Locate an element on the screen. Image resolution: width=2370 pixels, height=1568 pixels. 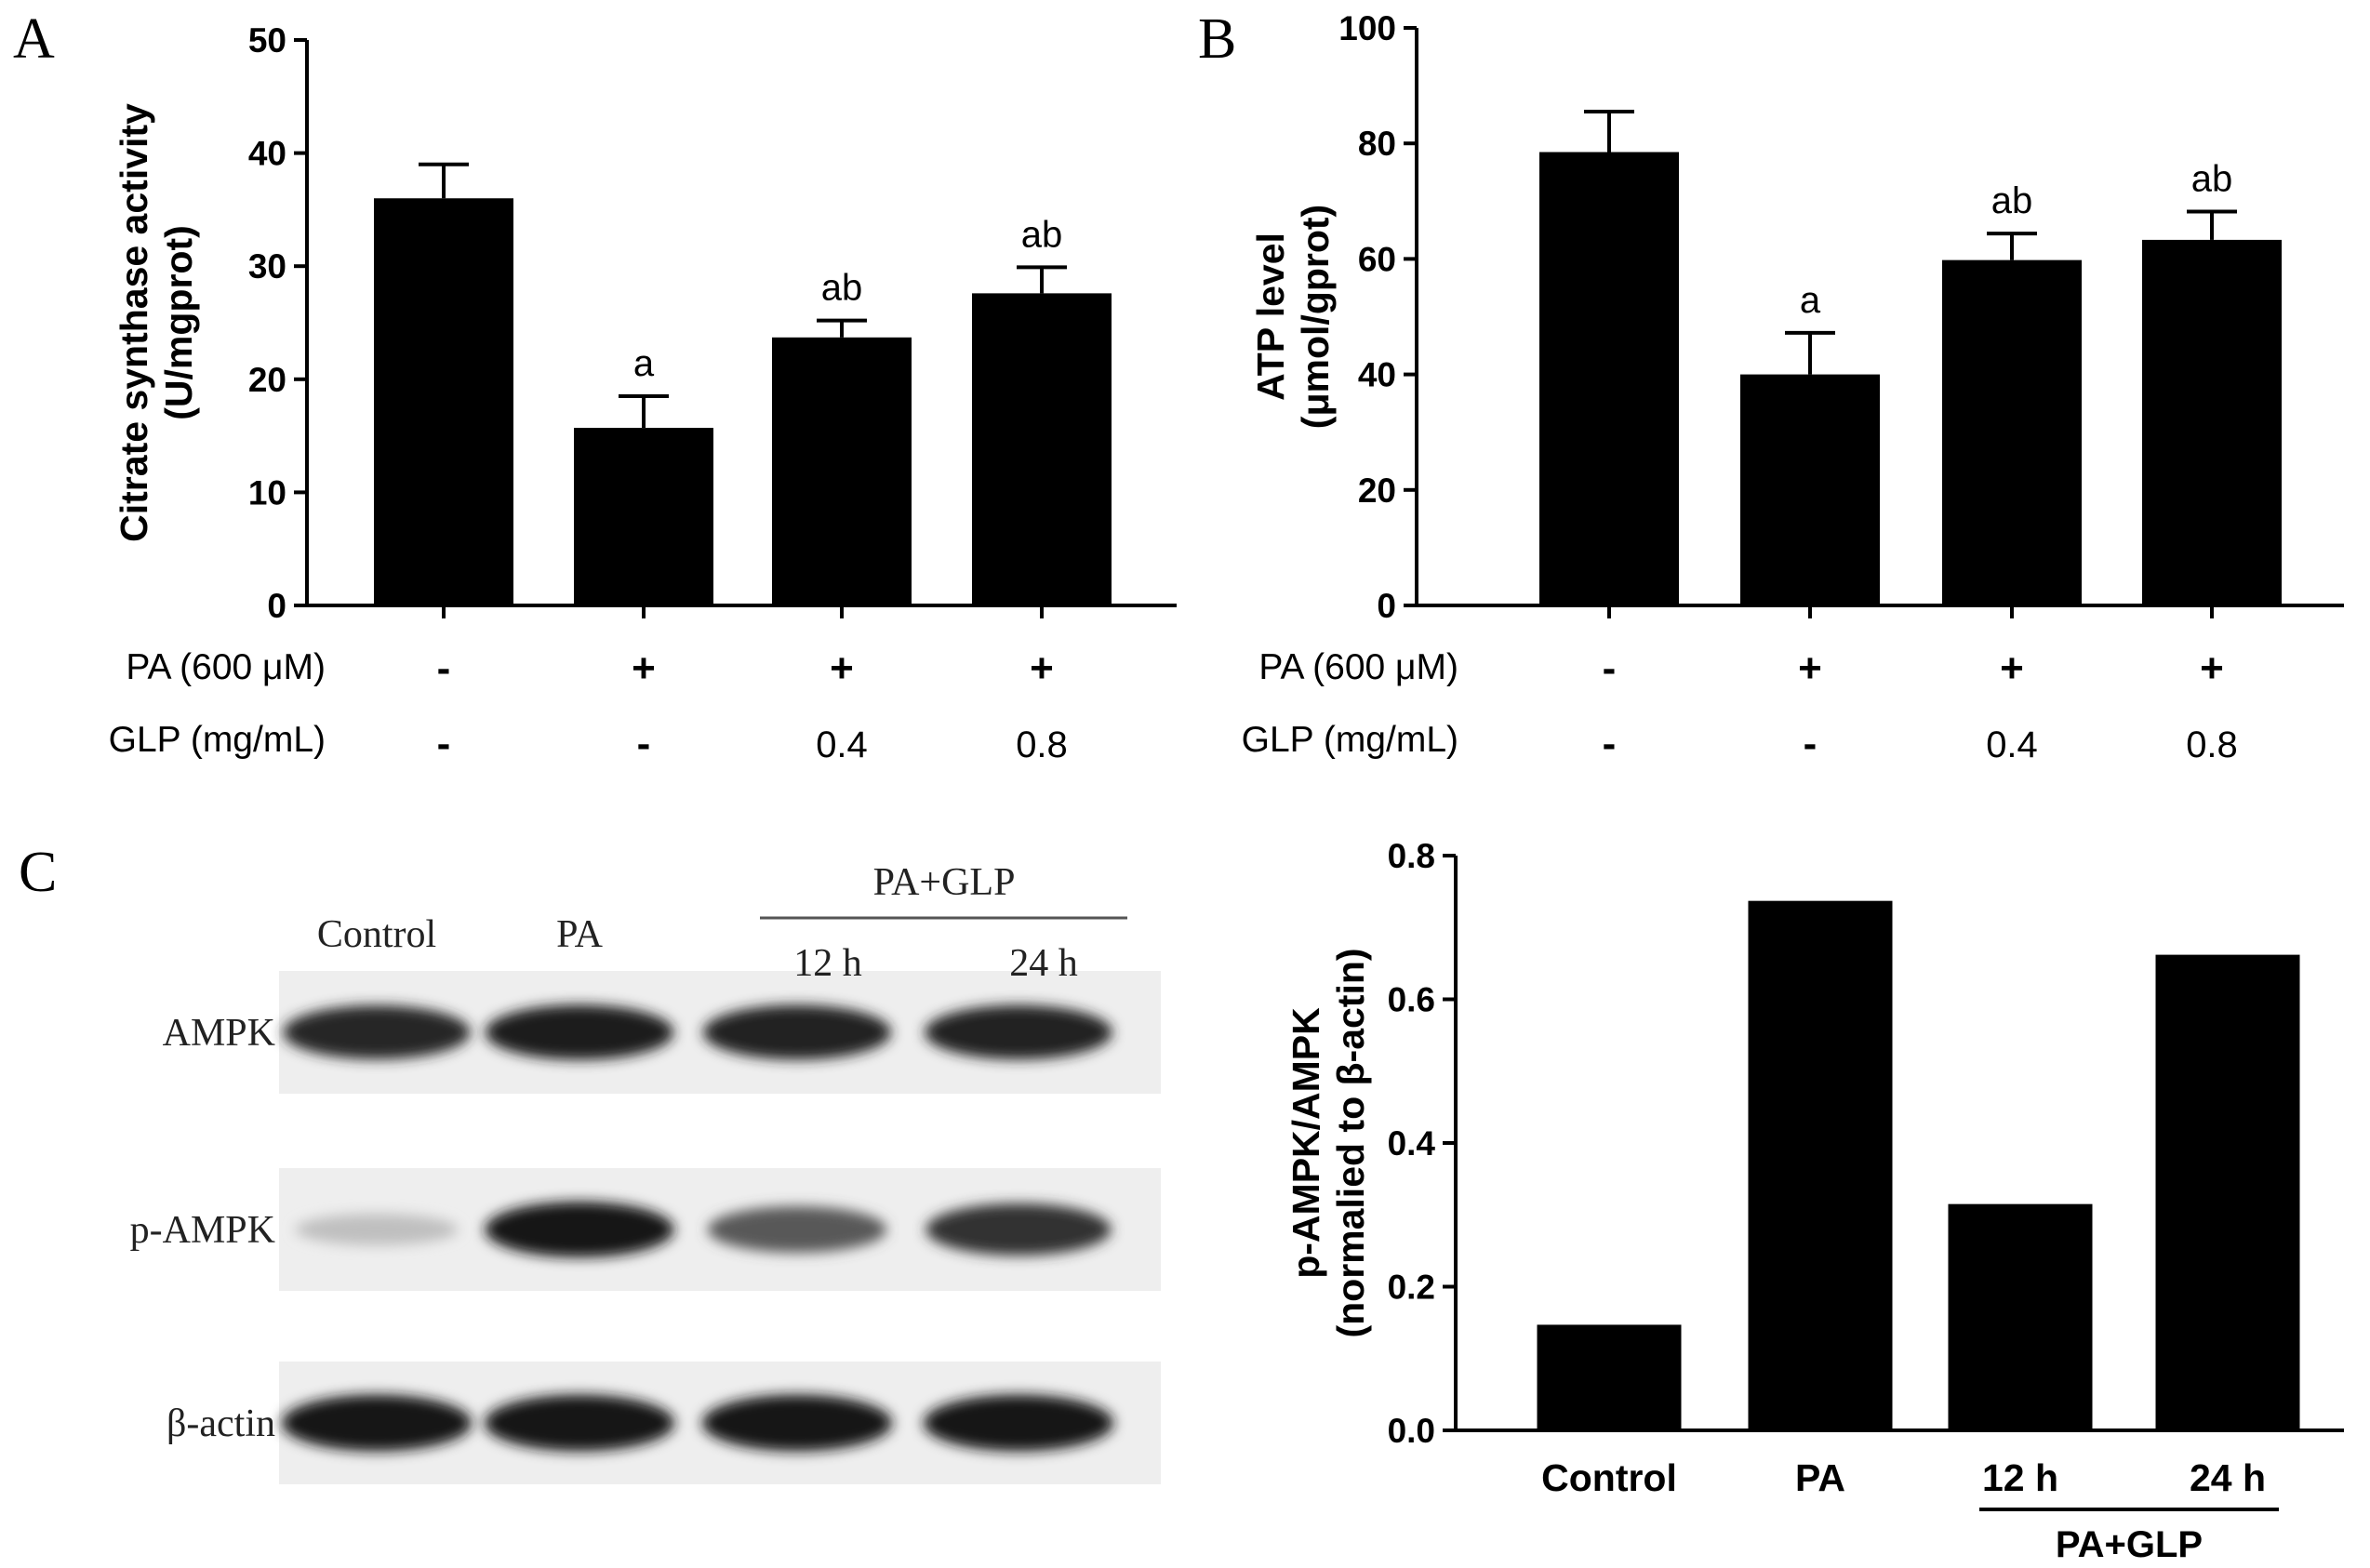
y-axis-label-line: (U/mgprot) is located at coordinates (179, 322).